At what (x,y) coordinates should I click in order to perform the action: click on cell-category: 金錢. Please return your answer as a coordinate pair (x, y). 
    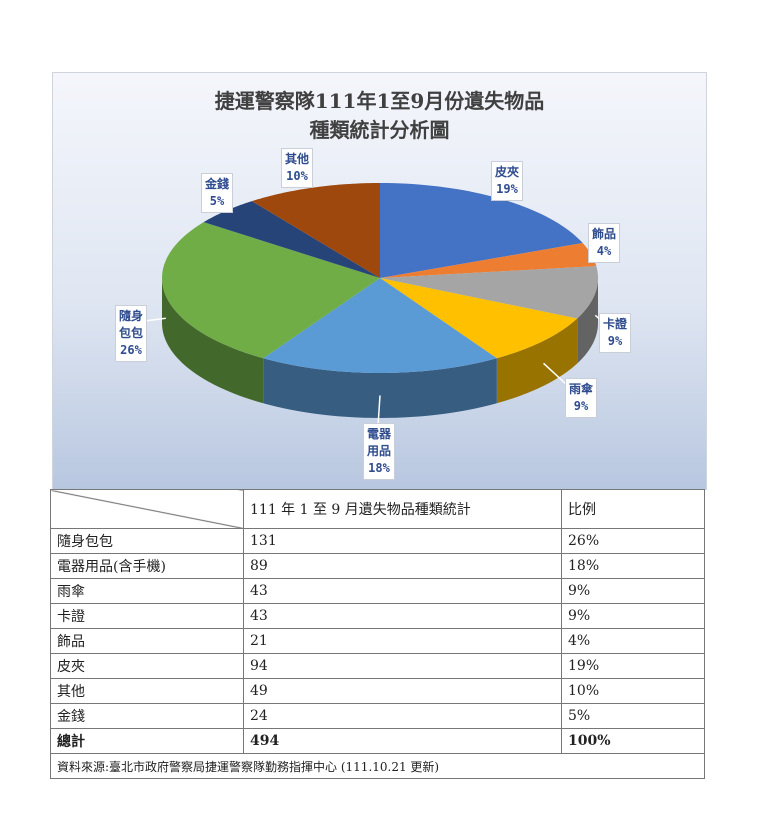
    Looking at the image, I should click on (147, 716).